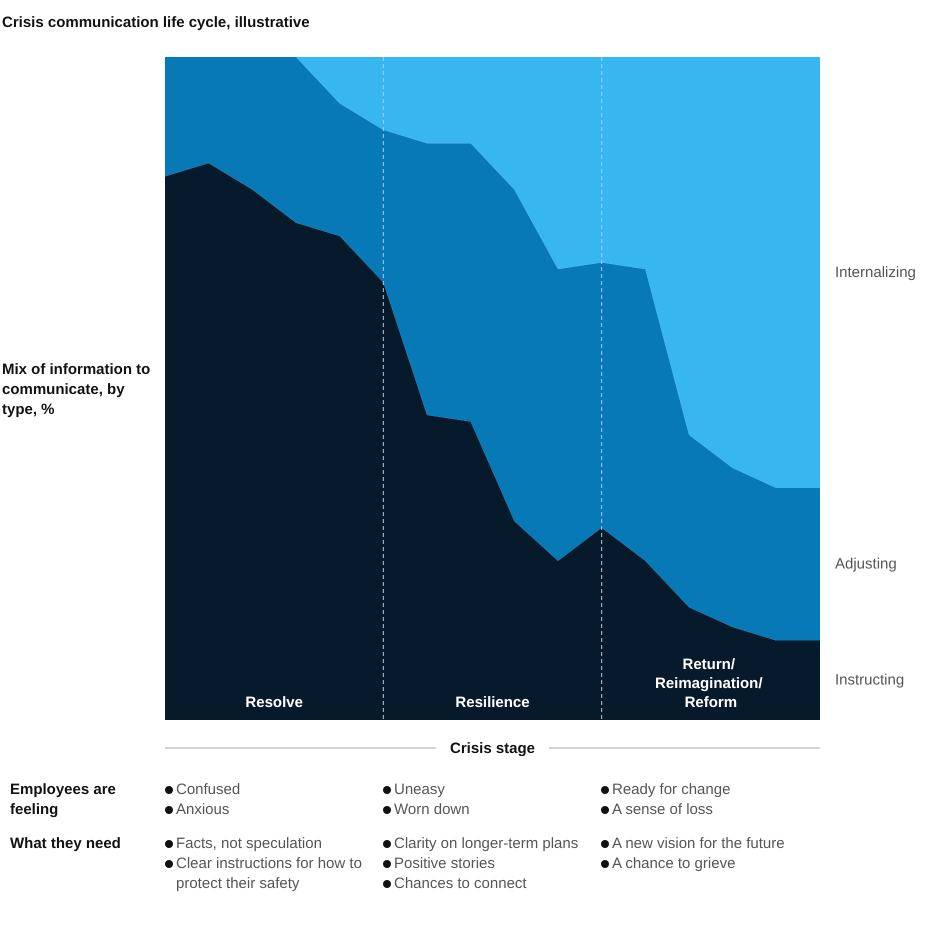  I want to click on text: Employees are feeling, so click(63, 800).